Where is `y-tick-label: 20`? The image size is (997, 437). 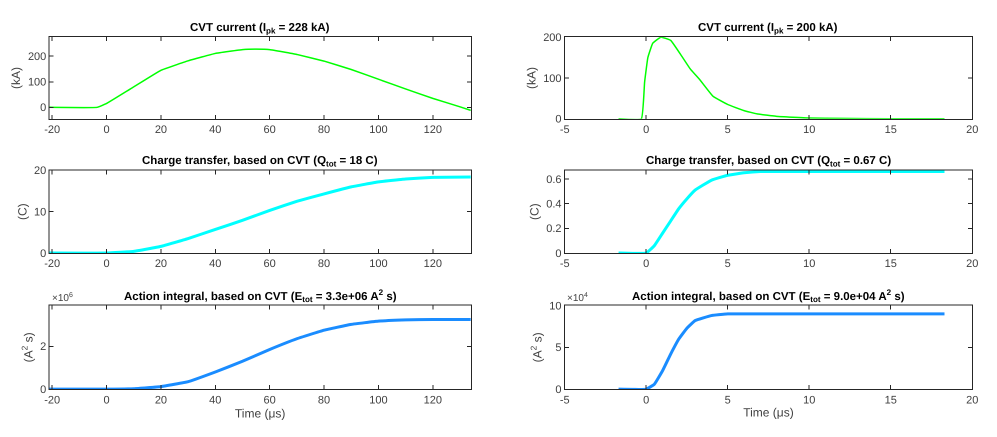 y-tick-label: 20 is located at coordinates (40, 171).